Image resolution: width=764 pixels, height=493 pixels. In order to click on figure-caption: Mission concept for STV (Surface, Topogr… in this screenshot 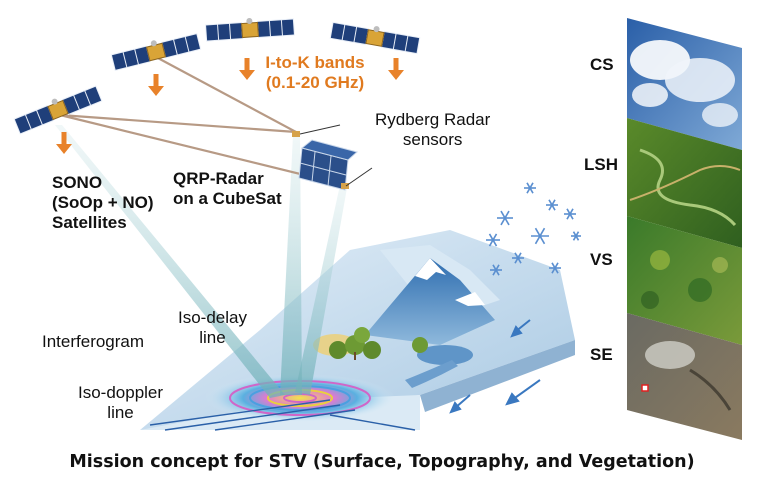, I will do `click(382, 462)`.